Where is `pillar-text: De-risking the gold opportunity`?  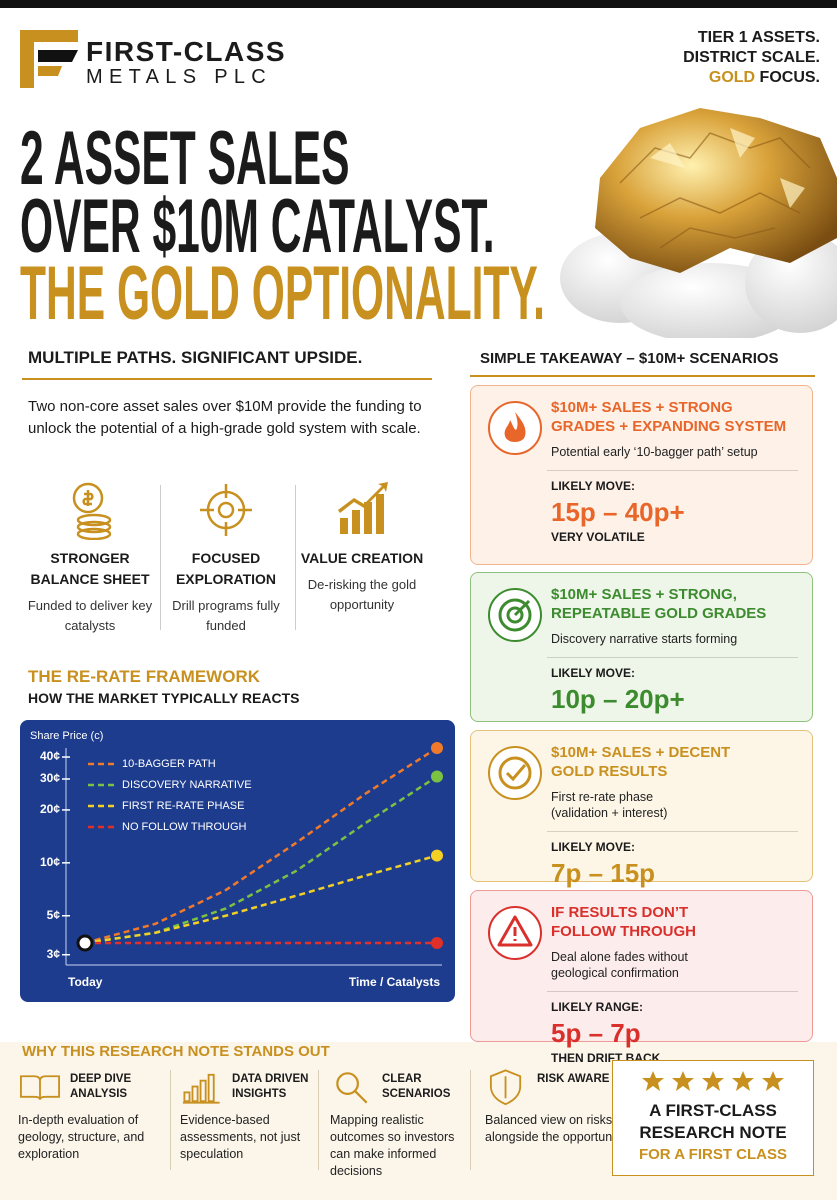 pillar-text: De-risking the gold opportunity is located at coordinates (362, 594).